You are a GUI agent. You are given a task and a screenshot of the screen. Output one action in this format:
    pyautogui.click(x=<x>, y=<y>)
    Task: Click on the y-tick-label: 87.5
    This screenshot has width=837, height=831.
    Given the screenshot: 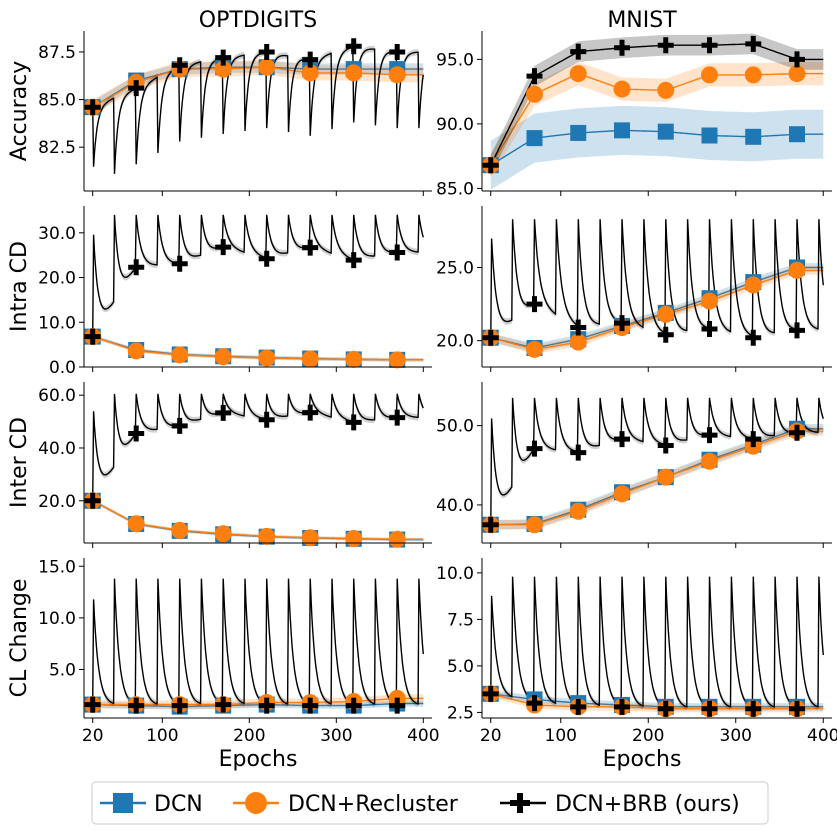 What is the action you would take?
    pyautogui.click(x=57, y=53)
    